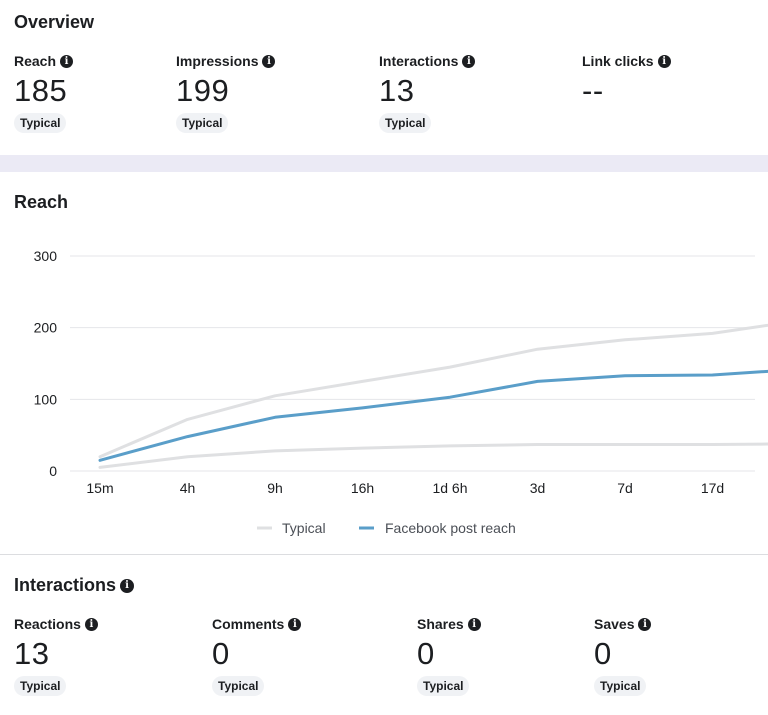 The image size is (768, 715). What do you see at coordinates (46, 328) in the screenshot?
I see `y-tick-label: 200` at bounding box center [46, 328].